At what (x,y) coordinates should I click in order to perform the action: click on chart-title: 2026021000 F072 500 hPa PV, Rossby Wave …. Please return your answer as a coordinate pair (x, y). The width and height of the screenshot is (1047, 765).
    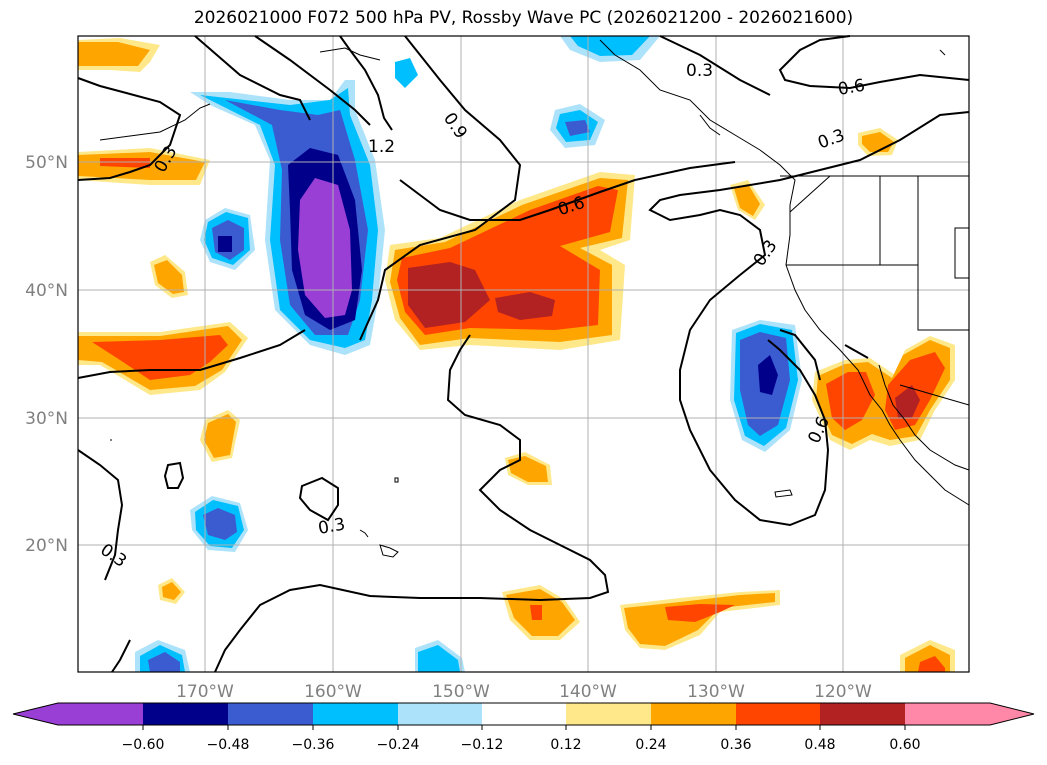
    Looking at the image, I should click on (523, 18).